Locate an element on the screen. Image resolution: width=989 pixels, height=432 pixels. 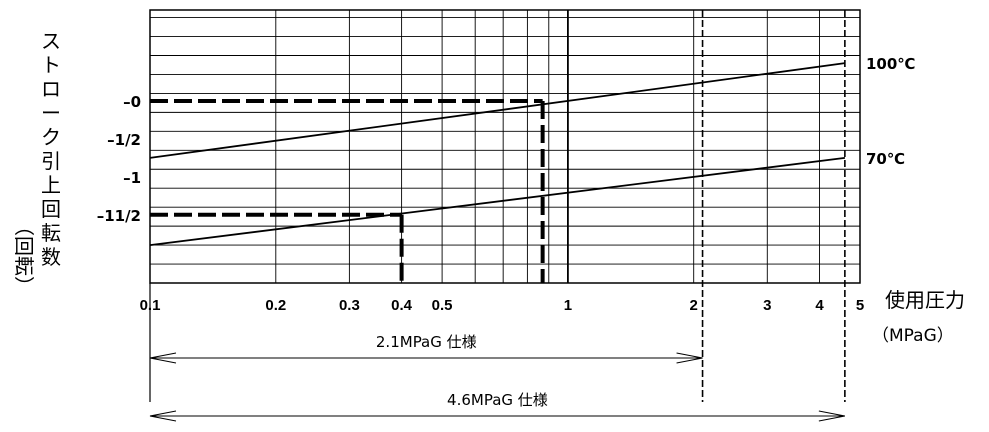
y-tick-label: –1 is located at coordinates (132, 178).